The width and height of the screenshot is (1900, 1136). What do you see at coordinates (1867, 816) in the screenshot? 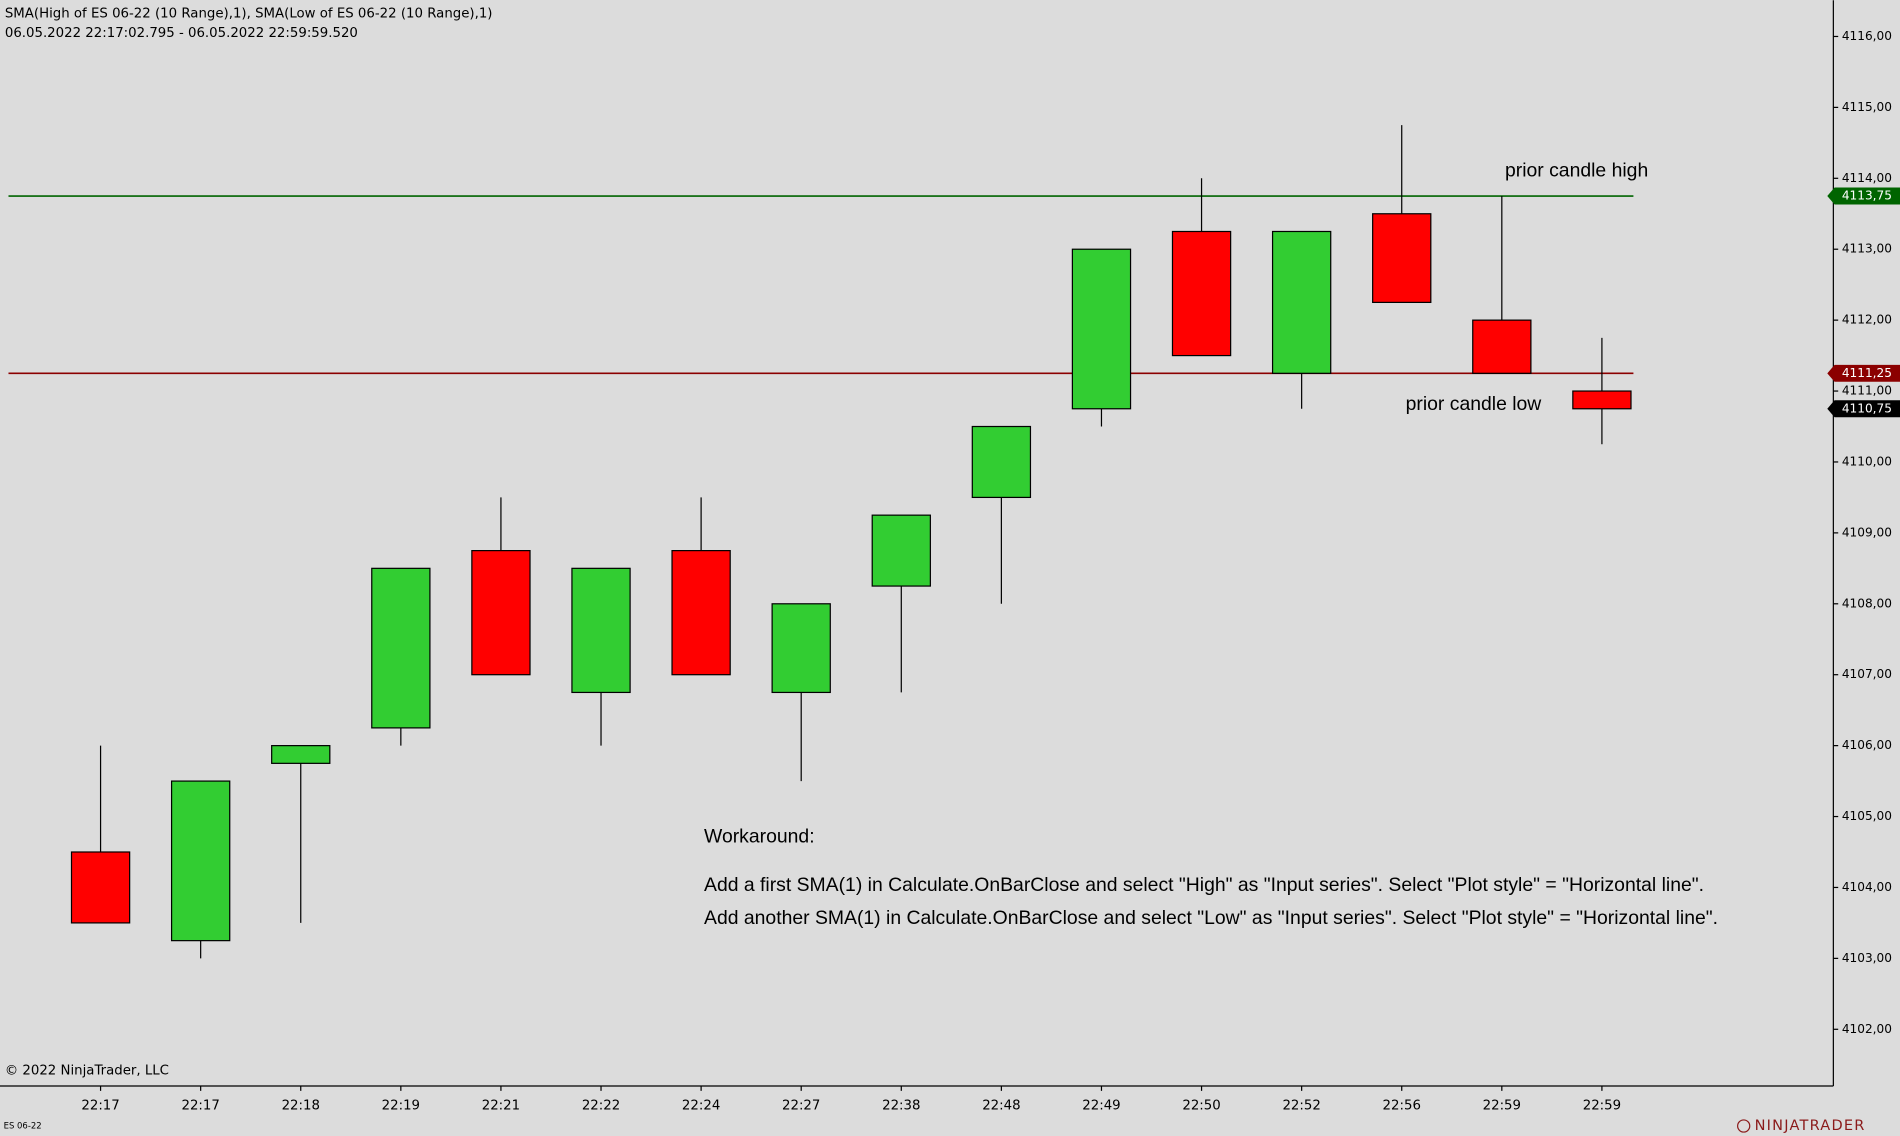
I see `y-tick-label: 4105,00` at bounding box center [1867, 816].